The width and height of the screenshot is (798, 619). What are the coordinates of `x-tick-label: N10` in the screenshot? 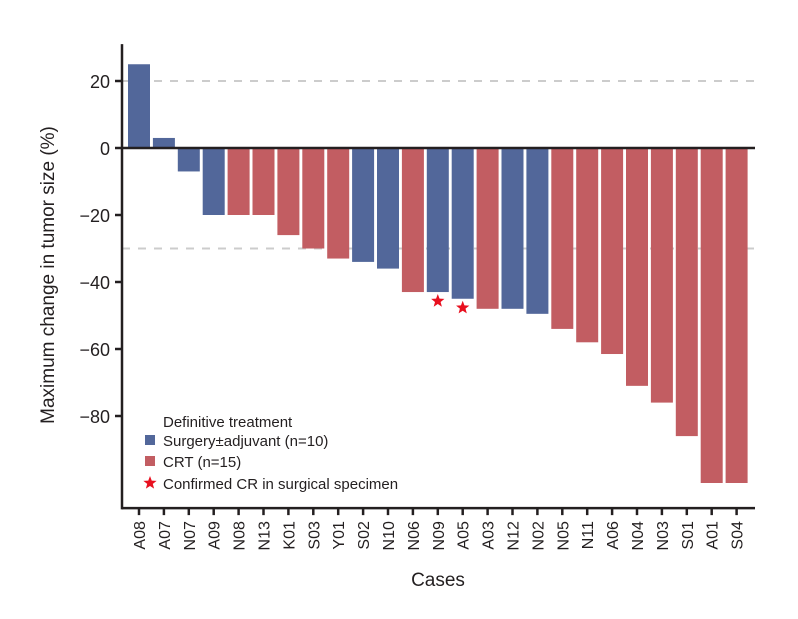 It's located at (389, 535).